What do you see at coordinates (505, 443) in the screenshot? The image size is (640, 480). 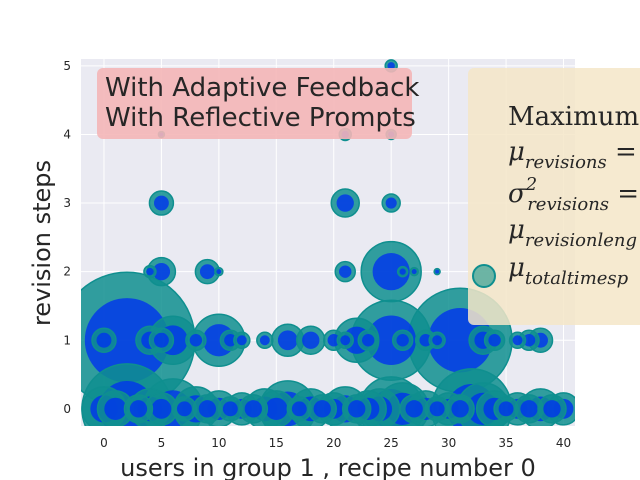 I see `x-tick-label: 35` at bounding box center [505, 443].